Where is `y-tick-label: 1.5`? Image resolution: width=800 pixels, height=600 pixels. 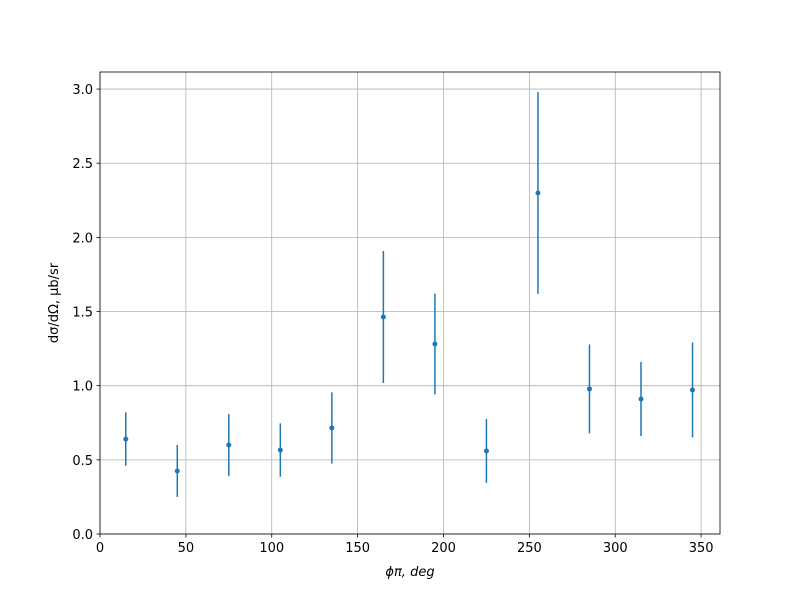 y-tick-label: 1.5 is located at coordinates (82, 313).